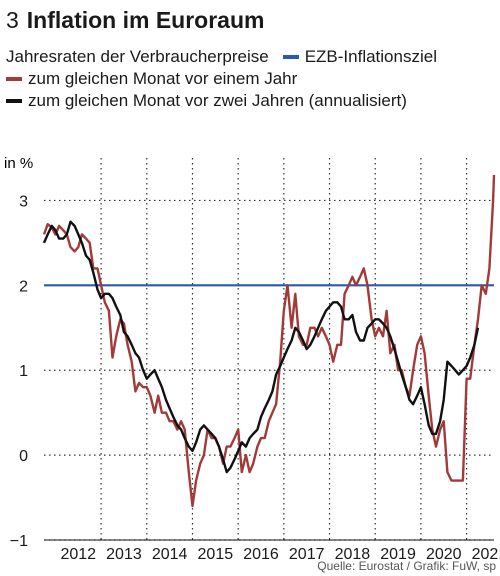 The width and height of the screenshot is (500, 576). What do you see at coordinates (78, 553) in the screenshot?
I see `x-tick-label: 2012` at bounding box center [78, 553].